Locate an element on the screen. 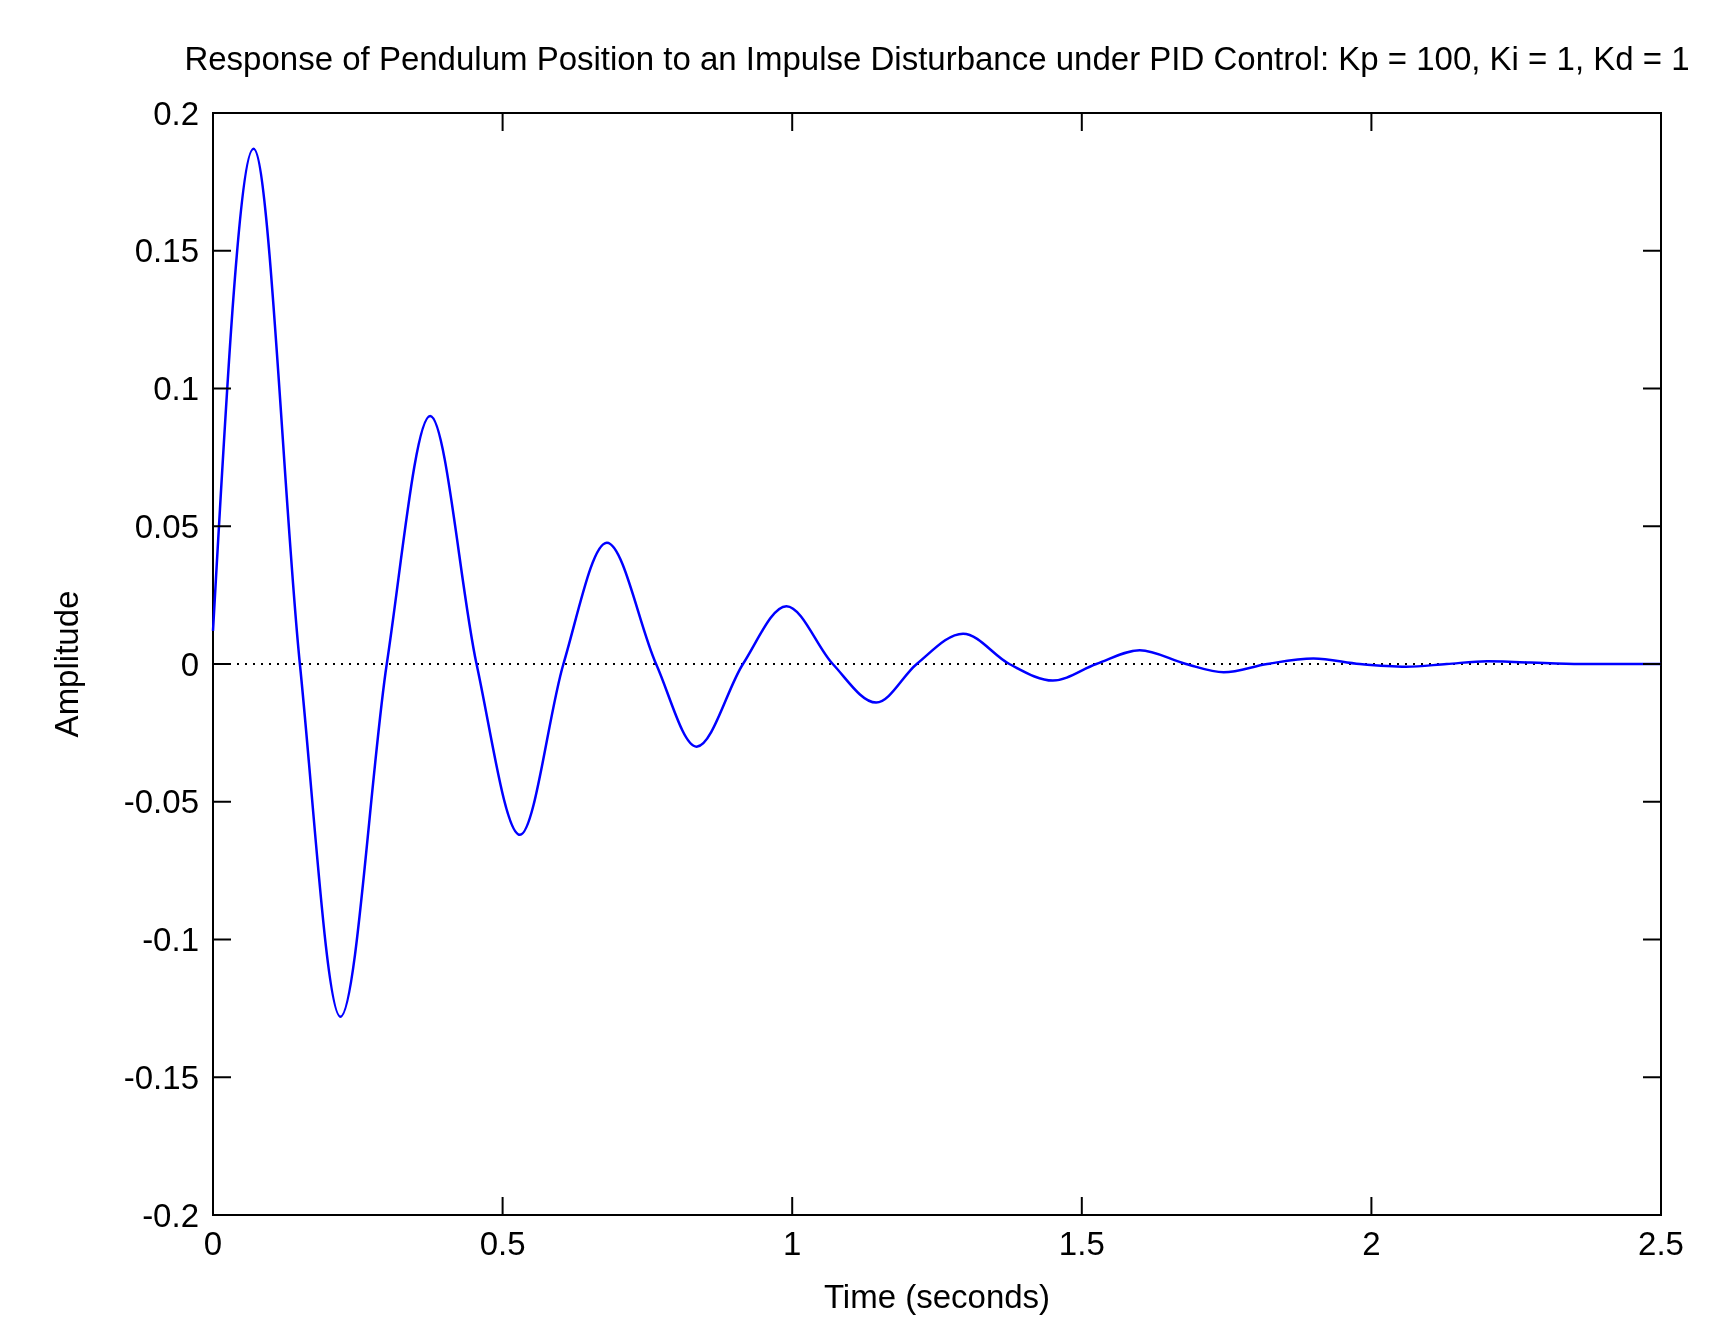 This screenshot has width=1733, height=1322. chart-title: Response of Pendulum Position to an Impulse Disturbance under PID Control: Kp = 100, Ki = 1, Kd = 1 is located at coordinates (937, 58).